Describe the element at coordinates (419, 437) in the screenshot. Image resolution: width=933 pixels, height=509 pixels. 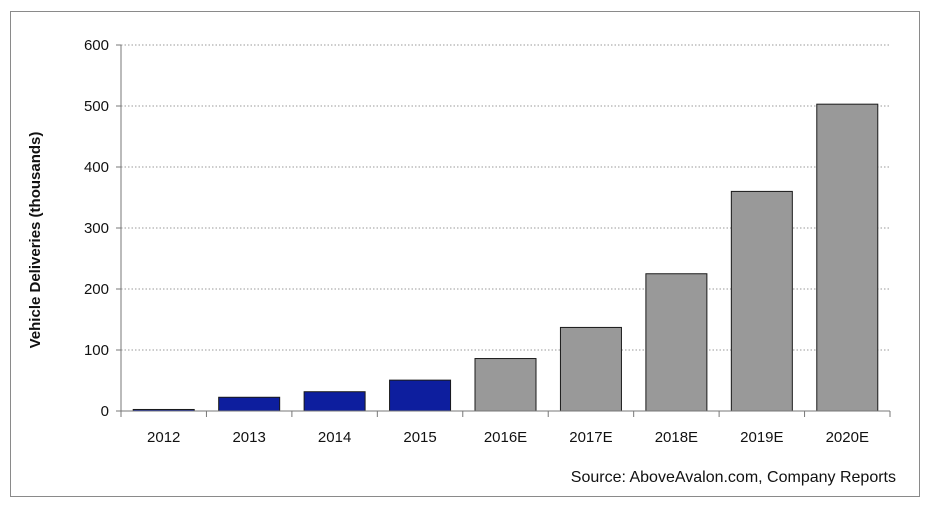
I see `x-tick-label: 2015` at that location.